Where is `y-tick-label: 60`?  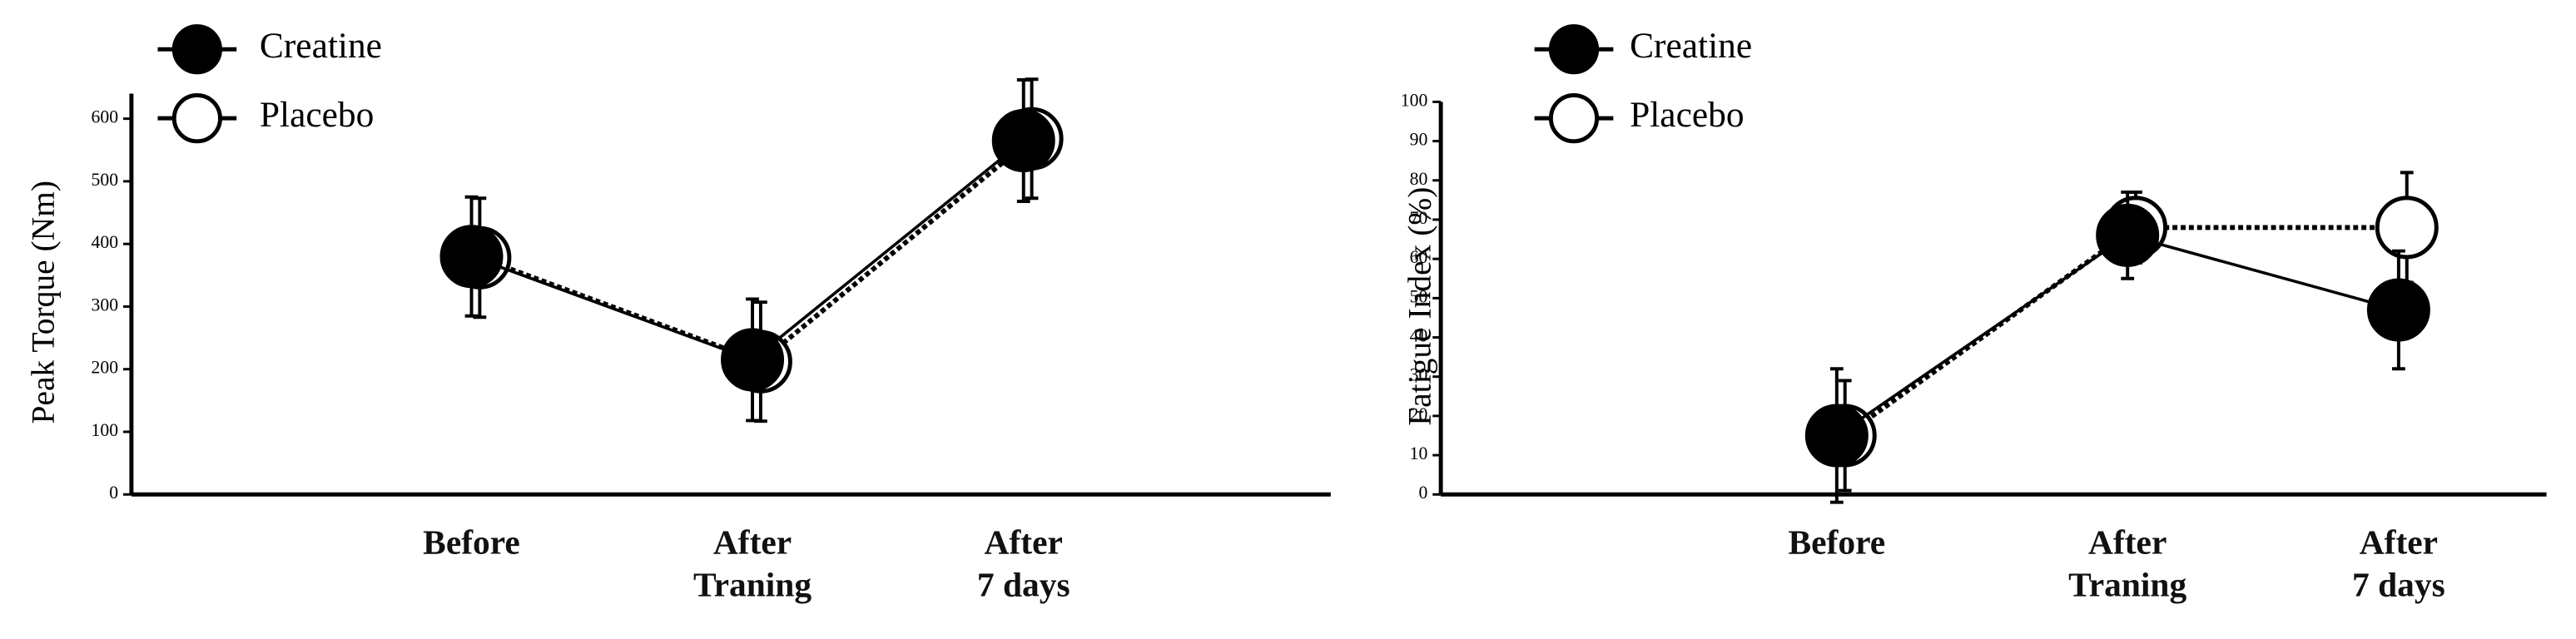
y-tick-label: 60 is located at coordinates (1419, 257).